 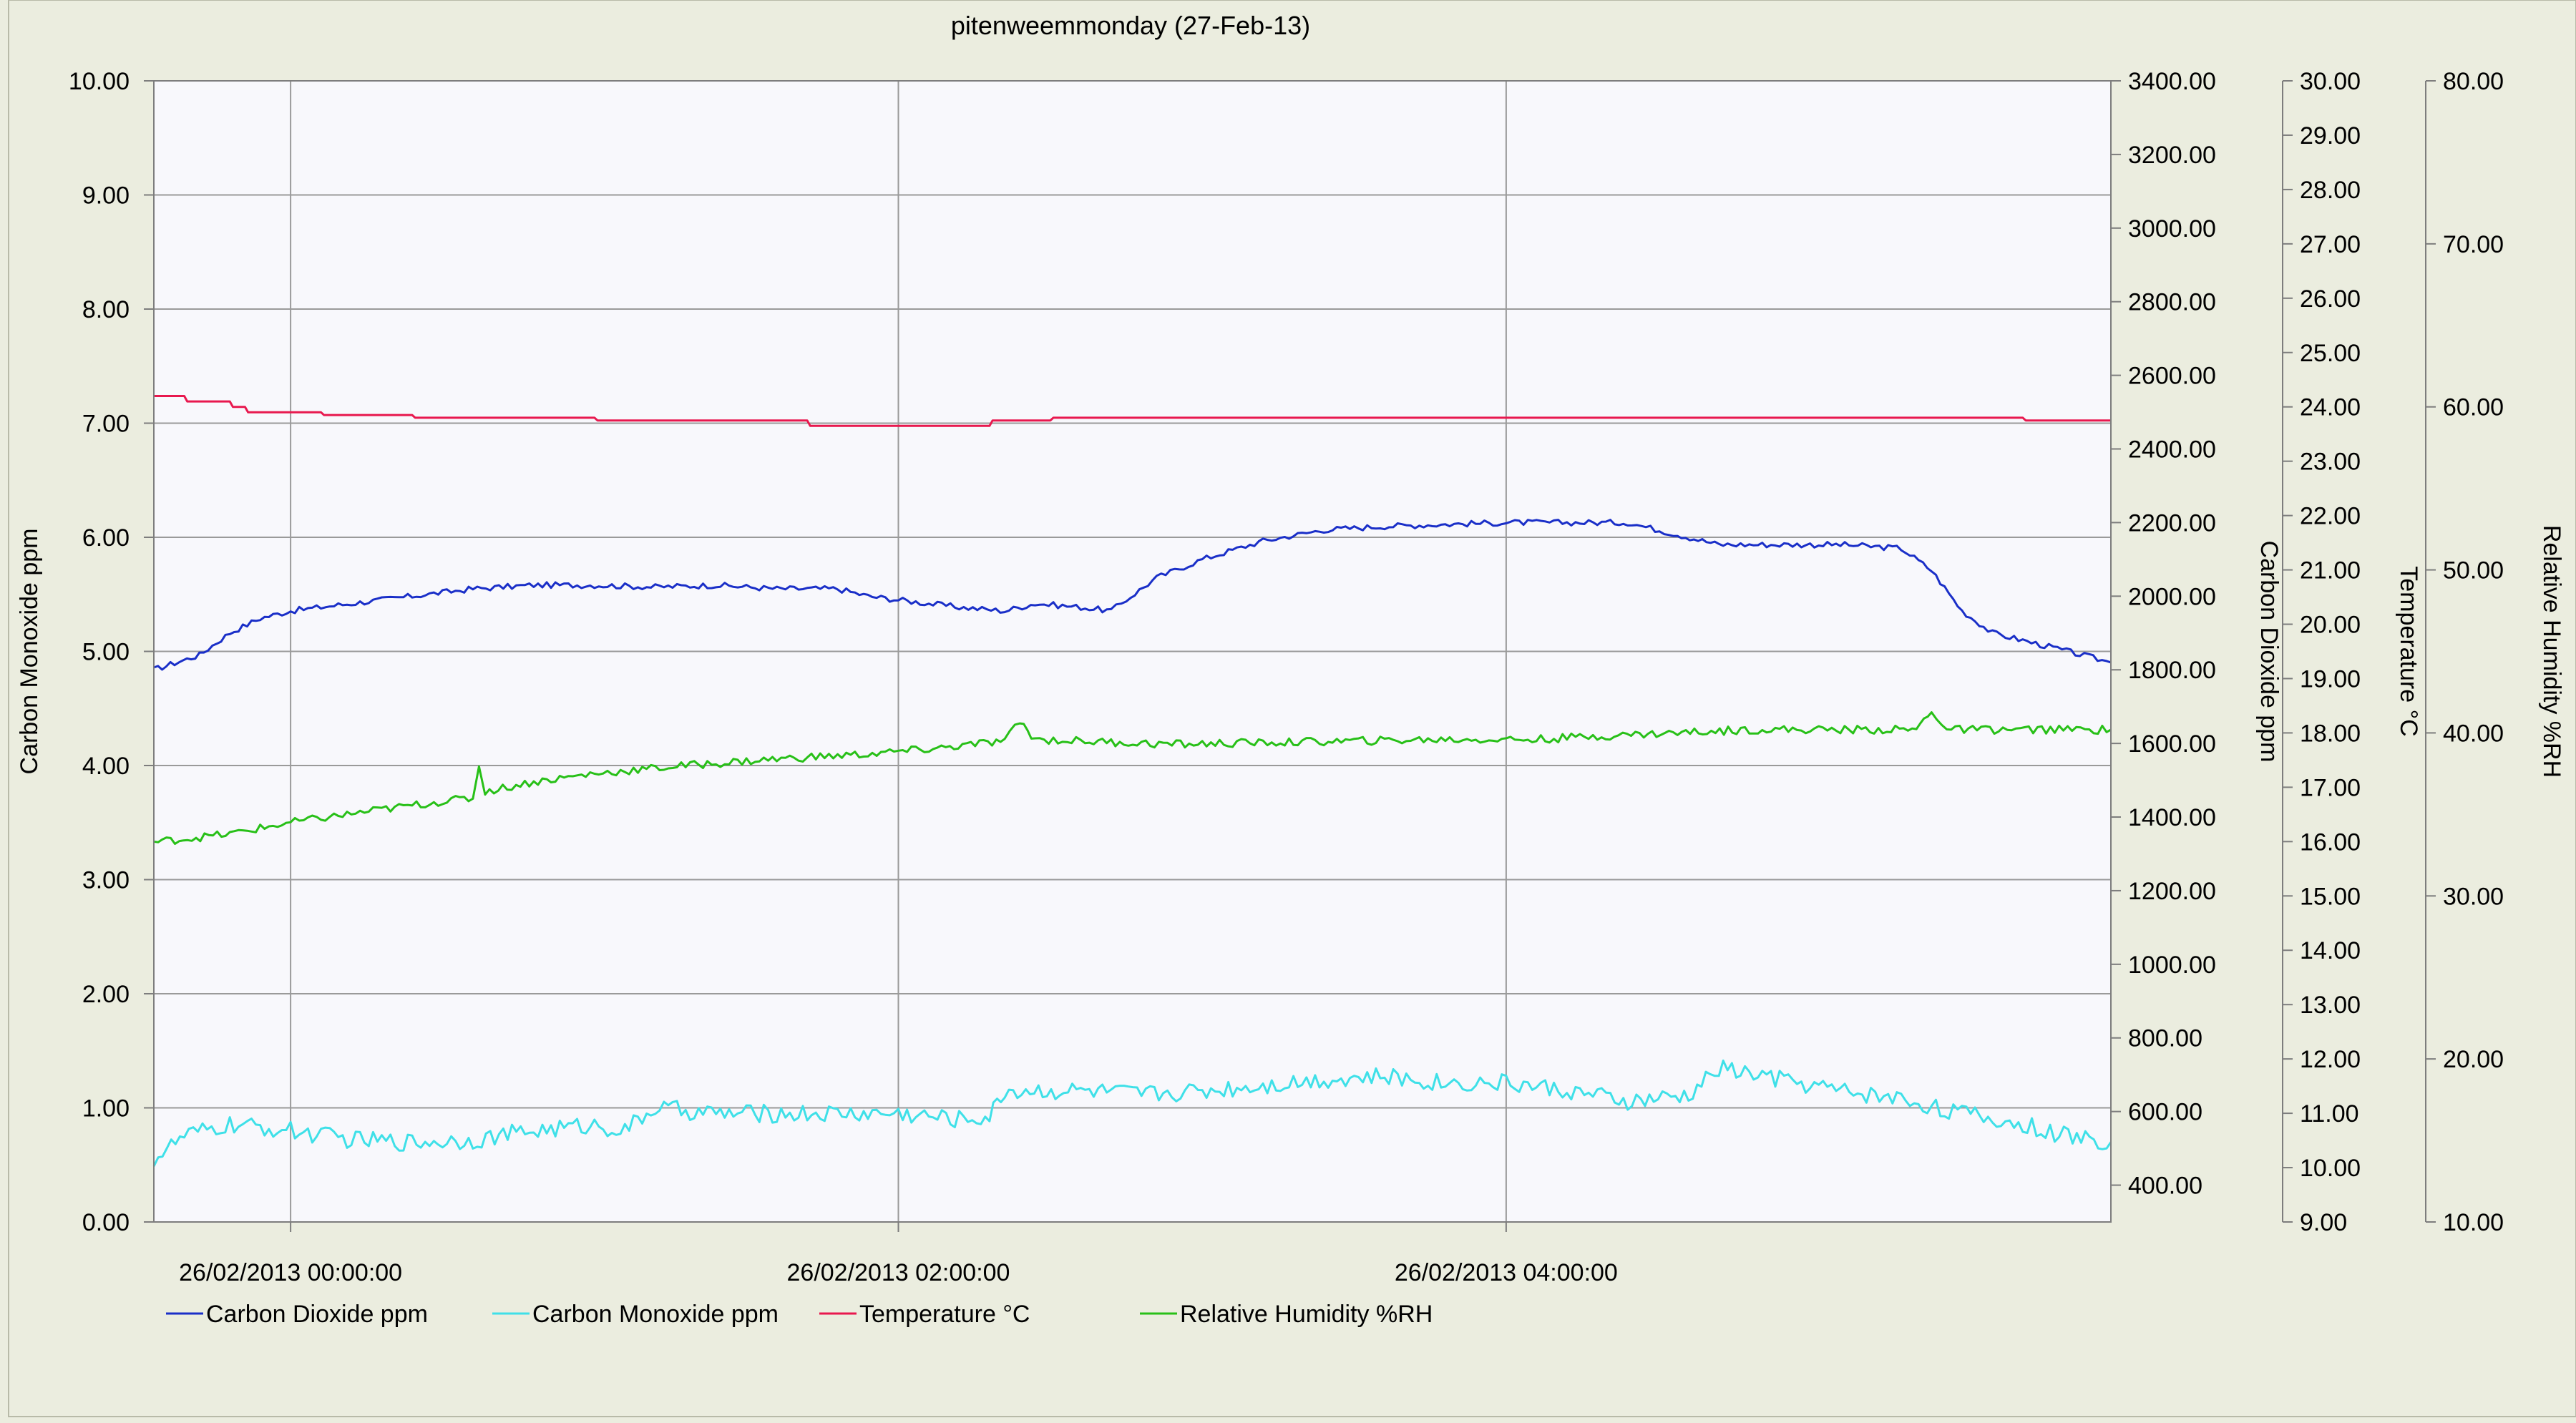 I want to click on tick-label-co2: 1800.00, so click(x=2172, y=670).